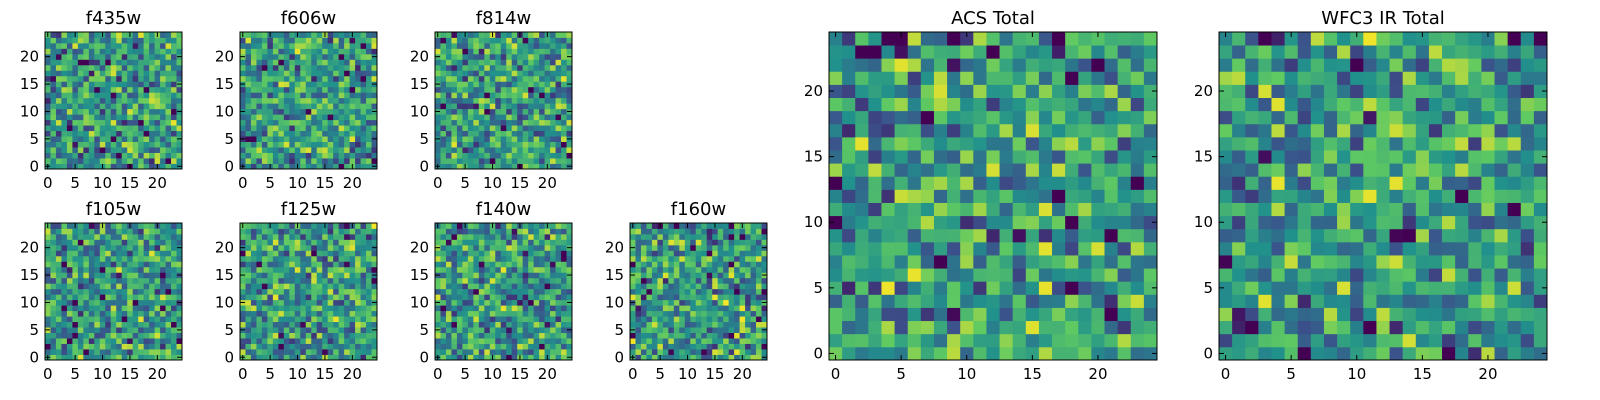 The image size is (1600, 400). I want to click on x-tick-label: 10, so click(102, 183).